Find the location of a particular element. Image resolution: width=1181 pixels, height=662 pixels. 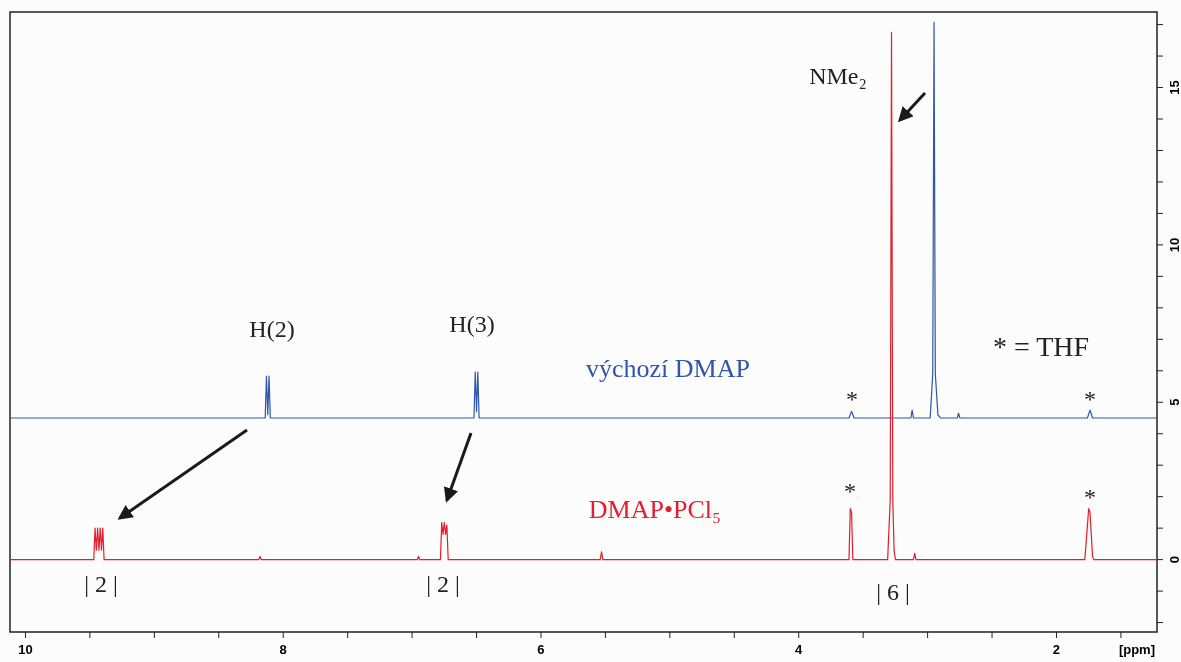

y-tick-label: 15 is located at coordinates (1174, 87).